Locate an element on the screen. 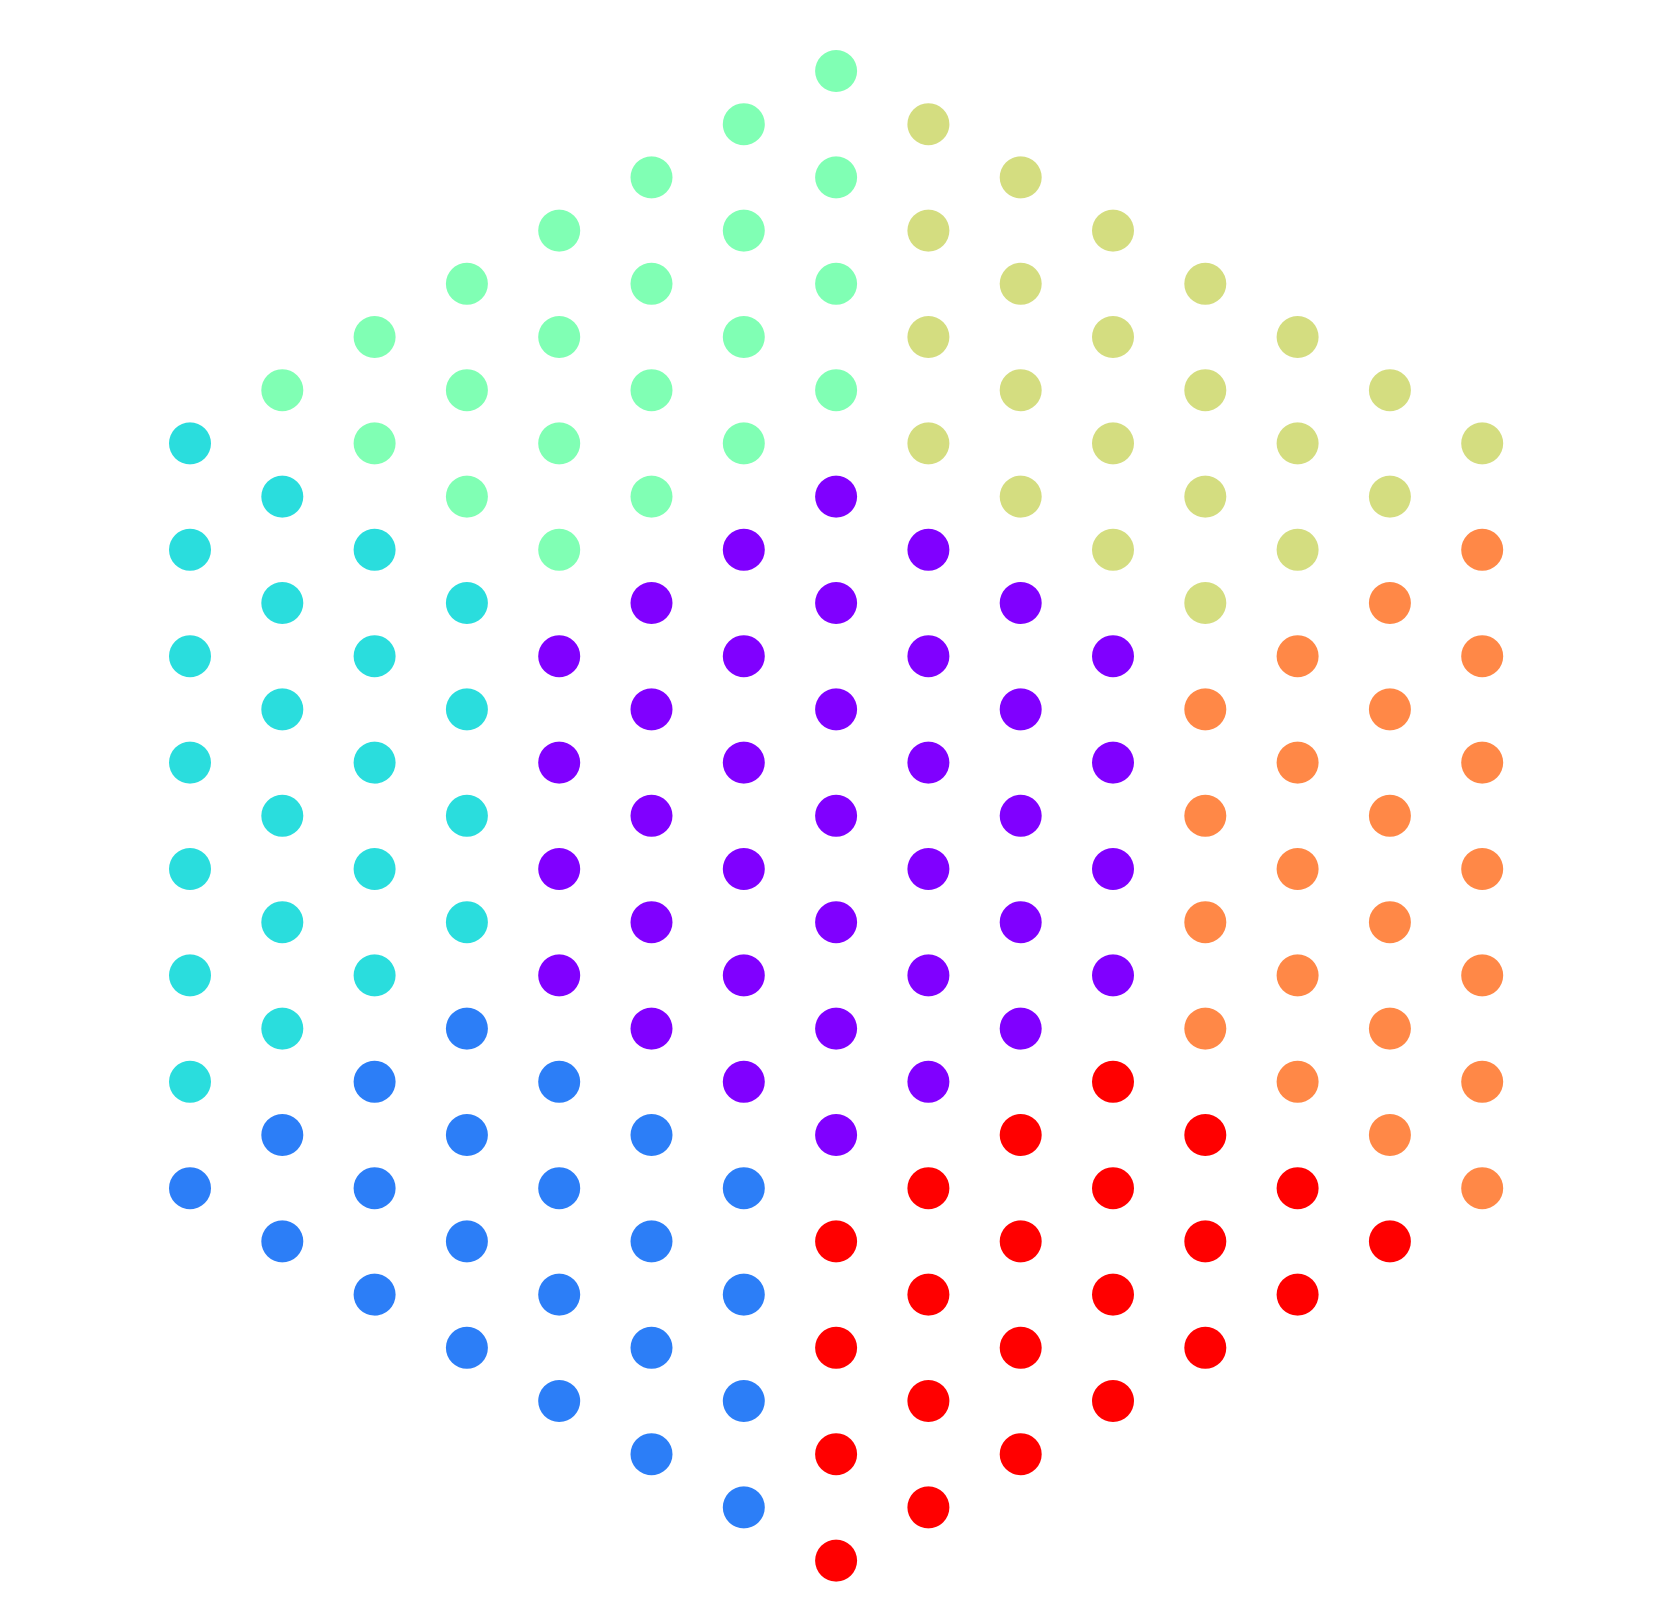 The width and height of the screenshot is (1662, 1620). bottom-right-face is located at coordinates (1113, 1321).